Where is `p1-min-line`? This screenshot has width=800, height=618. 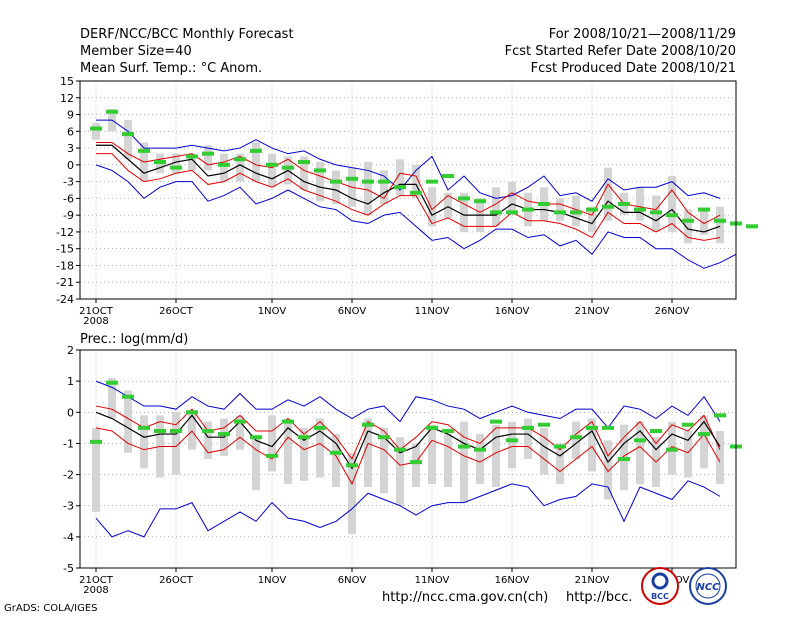
p1-min-line is located at coordinates (416, 216).